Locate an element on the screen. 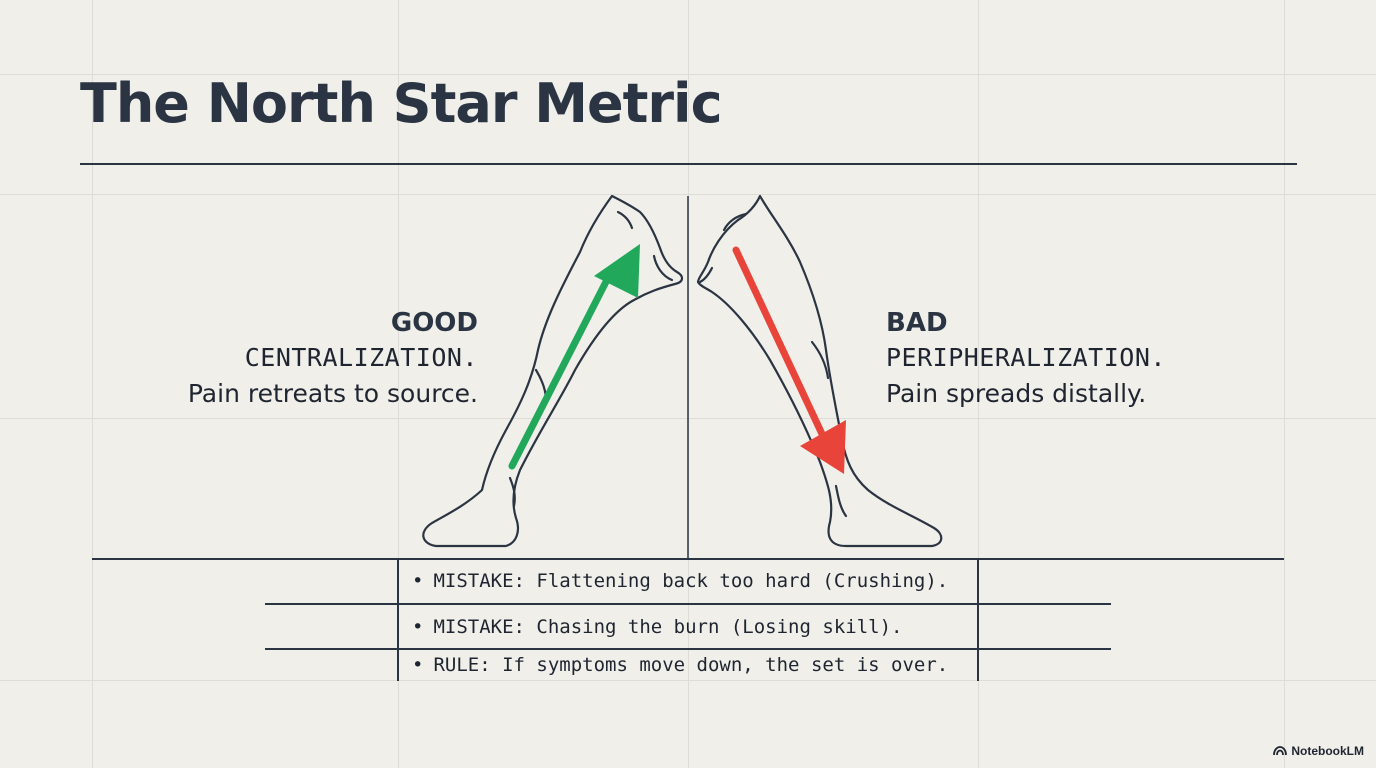 This screenshot has width=1376, height=768. bad-term: PERIPHERALIZATION. is located at coordinates (1026, 357).